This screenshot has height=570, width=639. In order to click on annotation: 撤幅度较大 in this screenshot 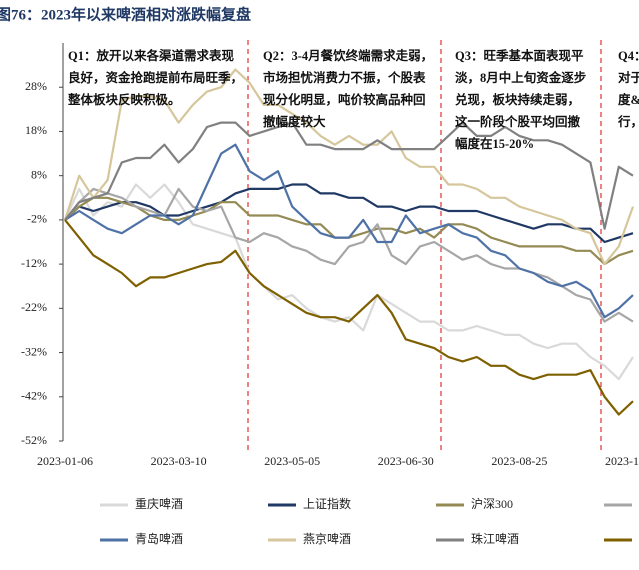, I will do `click(294, 121)`.